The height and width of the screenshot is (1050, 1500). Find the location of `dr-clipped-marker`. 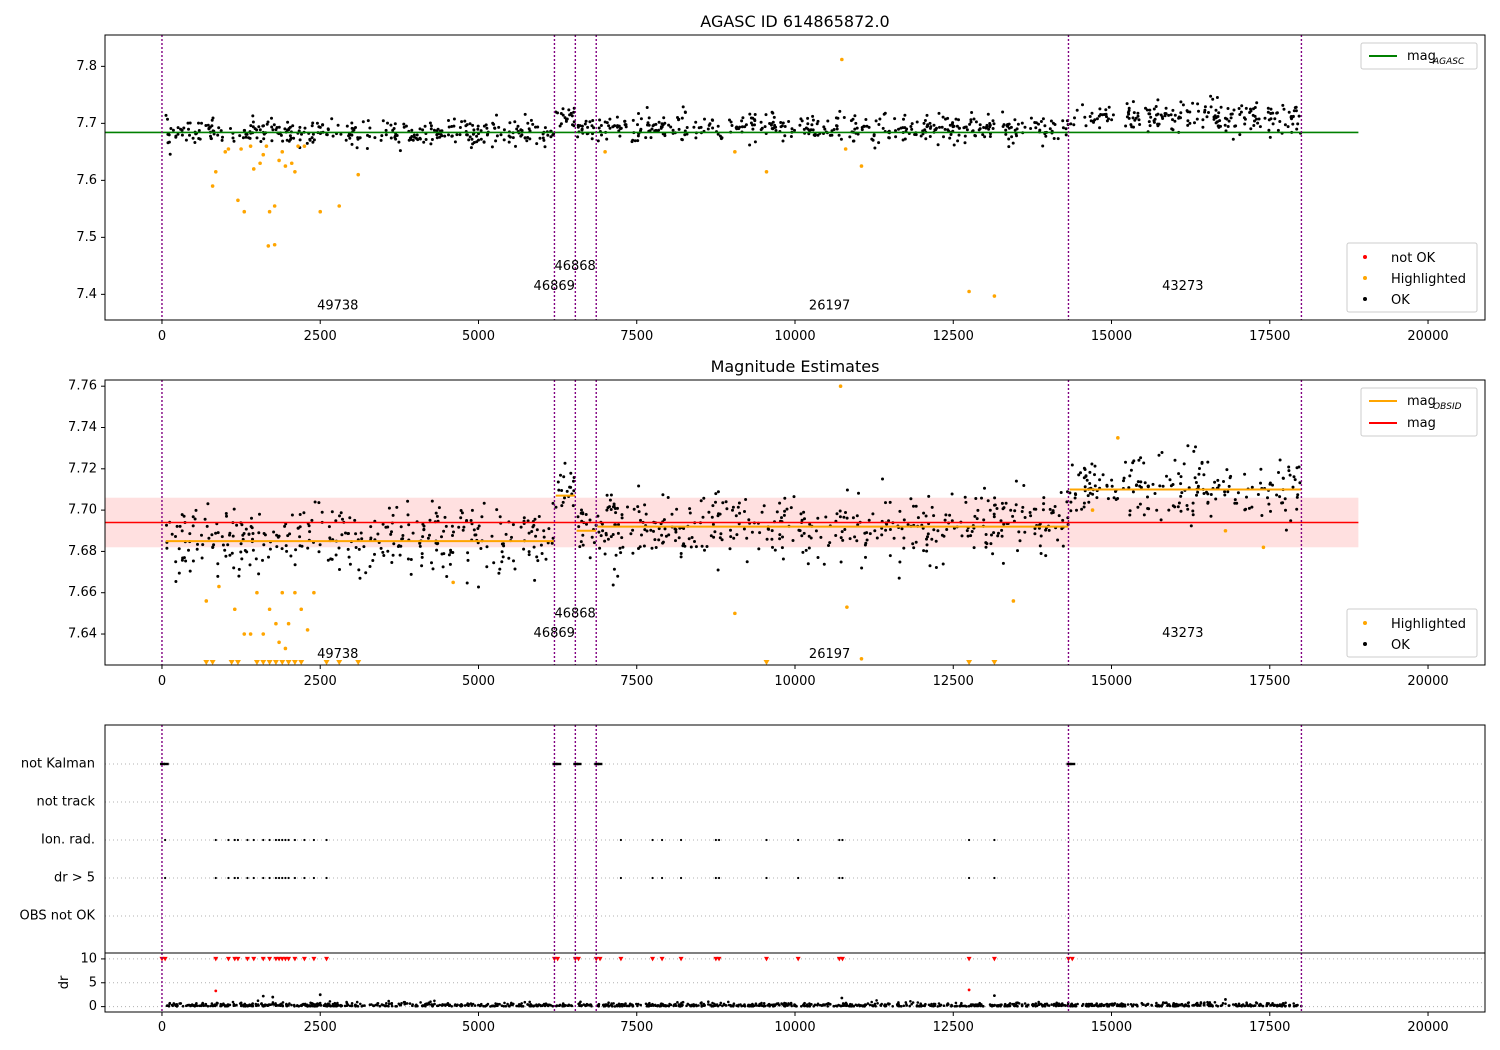

dr-clipped-marker is located at coordinates (289, 959).